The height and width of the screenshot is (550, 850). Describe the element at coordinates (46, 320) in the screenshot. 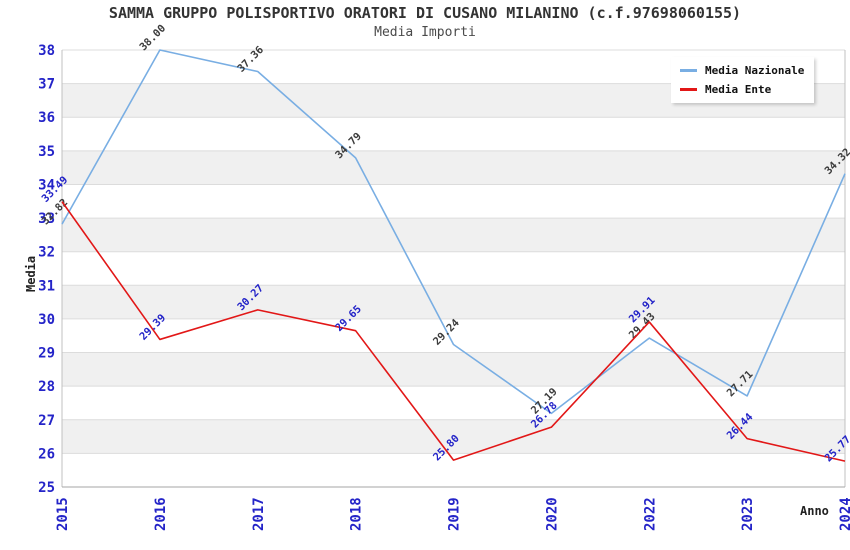

I see `y-tick-label: 30` at that location.